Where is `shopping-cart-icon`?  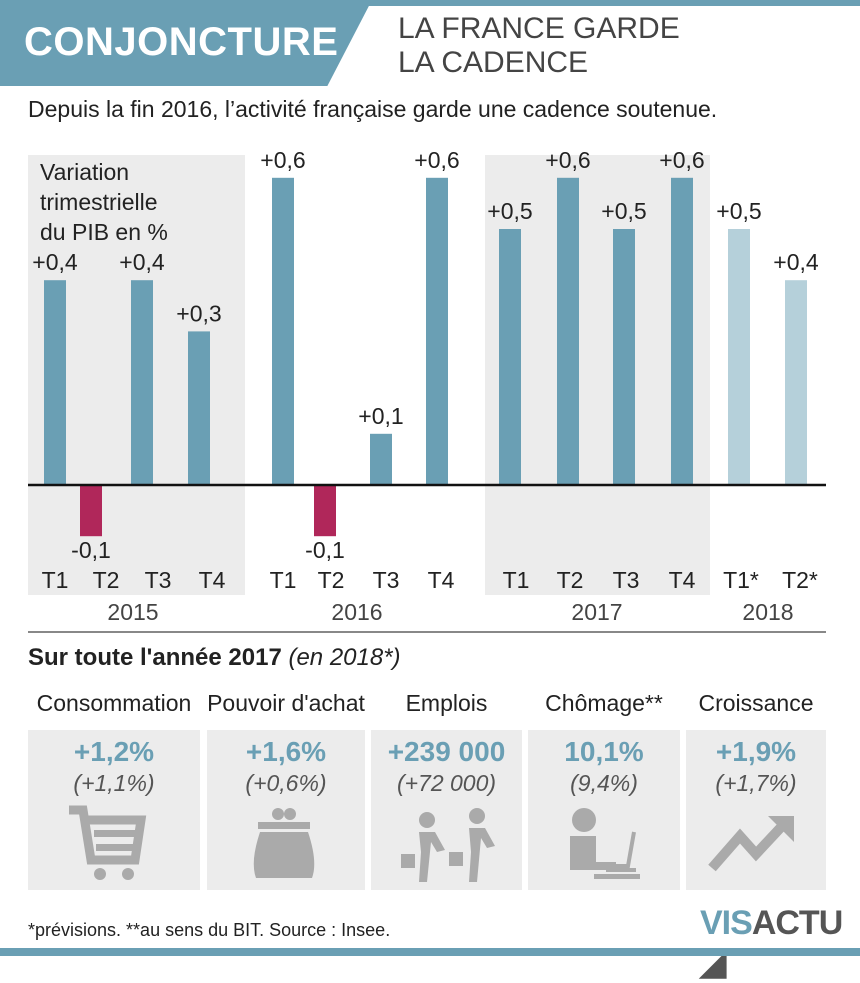 shopping-cart-icon is located at coordinates (108, 842).